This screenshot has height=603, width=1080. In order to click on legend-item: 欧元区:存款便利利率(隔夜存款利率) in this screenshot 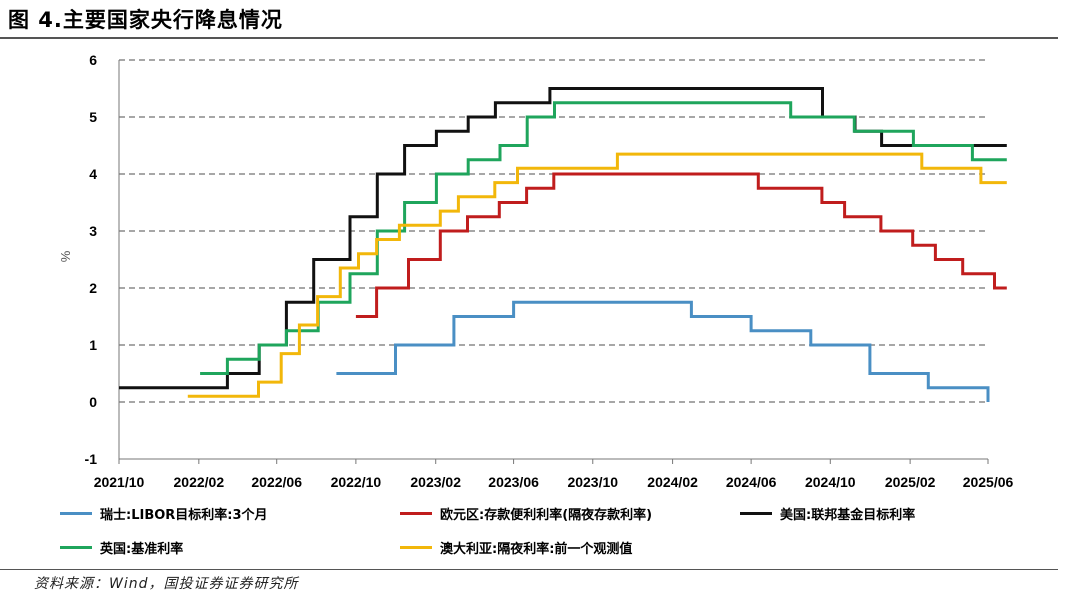, I will do `click(526, 513)`.